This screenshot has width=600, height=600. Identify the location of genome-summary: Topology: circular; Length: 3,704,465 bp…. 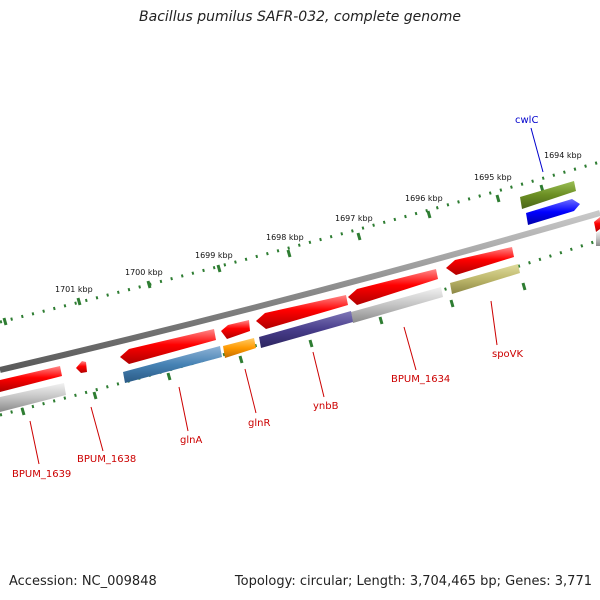
(413, 581).